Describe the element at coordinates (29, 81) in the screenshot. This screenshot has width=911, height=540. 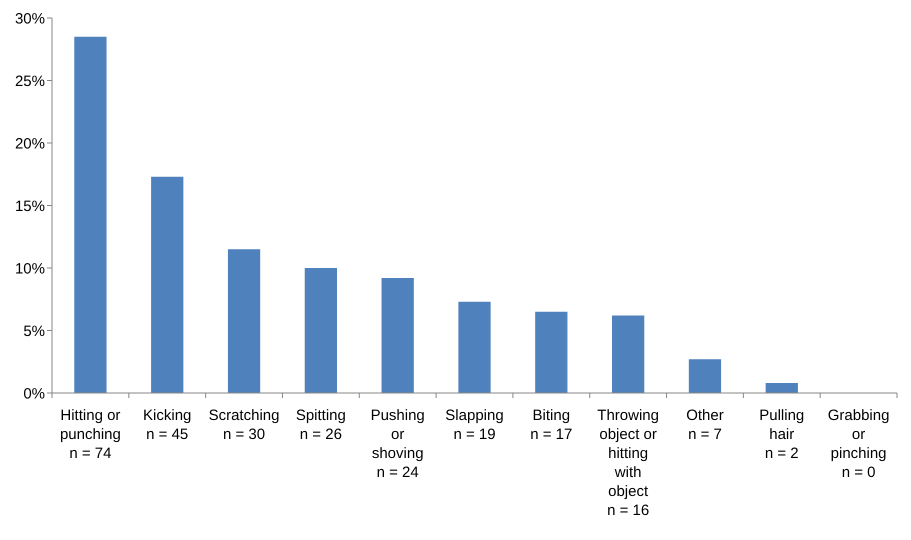
I see `y-tick-label: 25%` at that location.